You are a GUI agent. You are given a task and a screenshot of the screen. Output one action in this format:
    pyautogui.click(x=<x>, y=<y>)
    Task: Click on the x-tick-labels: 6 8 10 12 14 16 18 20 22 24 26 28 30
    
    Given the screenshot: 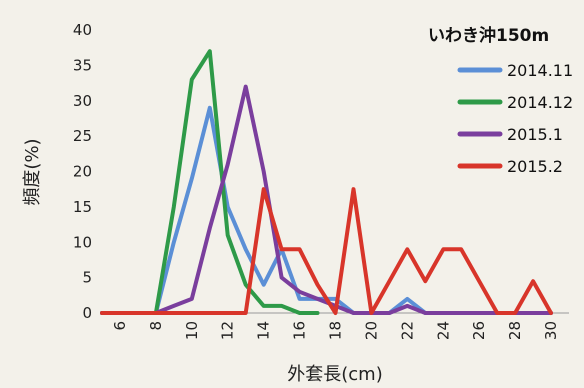 What is the action you would take?
    pyautogui.click(x=335, y=330)
    